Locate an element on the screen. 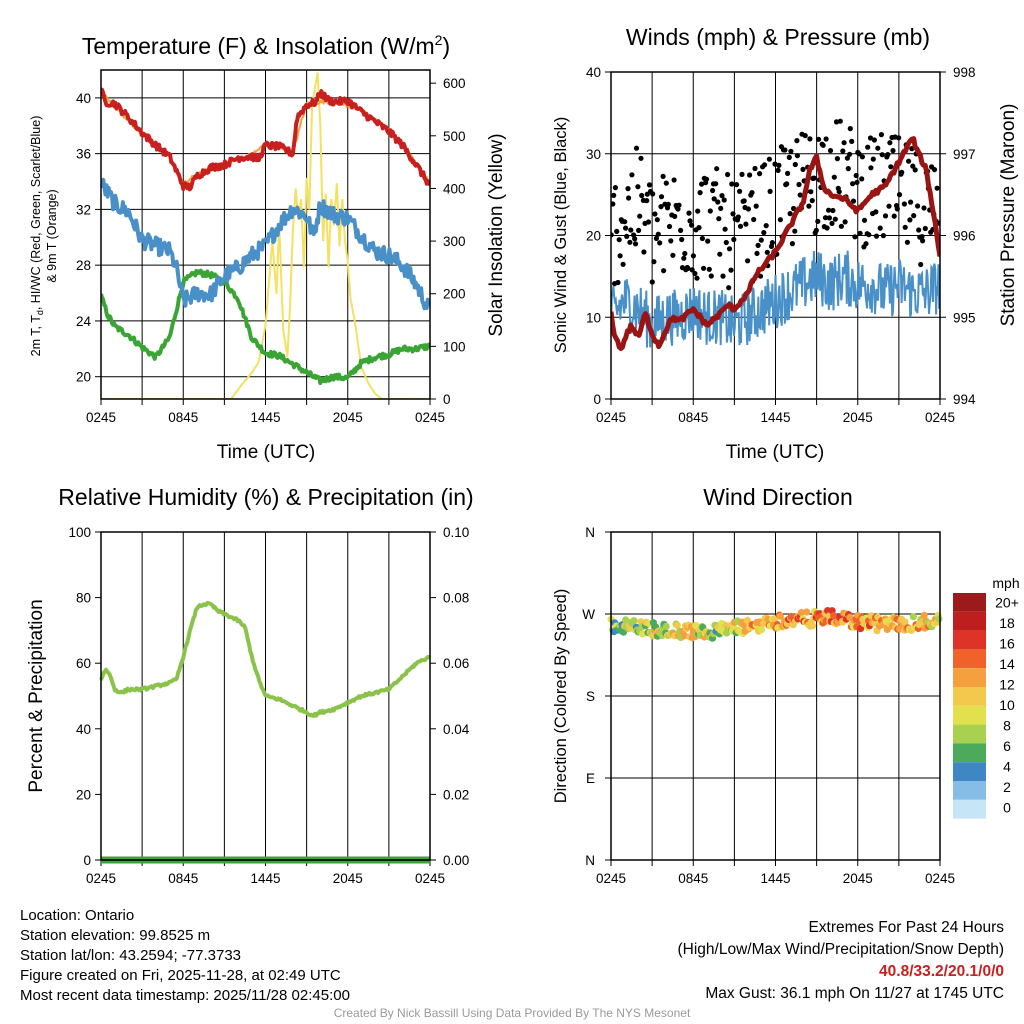  temp-series-group is located at coordinates (265, 235).